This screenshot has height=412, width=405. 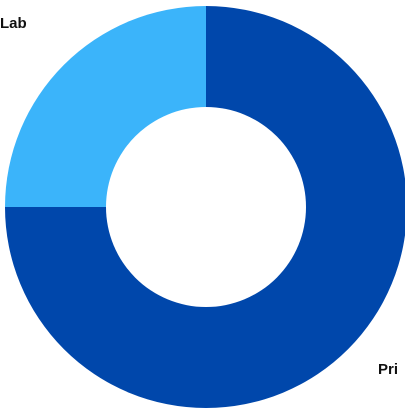 I want to click on slice-label-lab: Lab, so click(x=13, y=23).